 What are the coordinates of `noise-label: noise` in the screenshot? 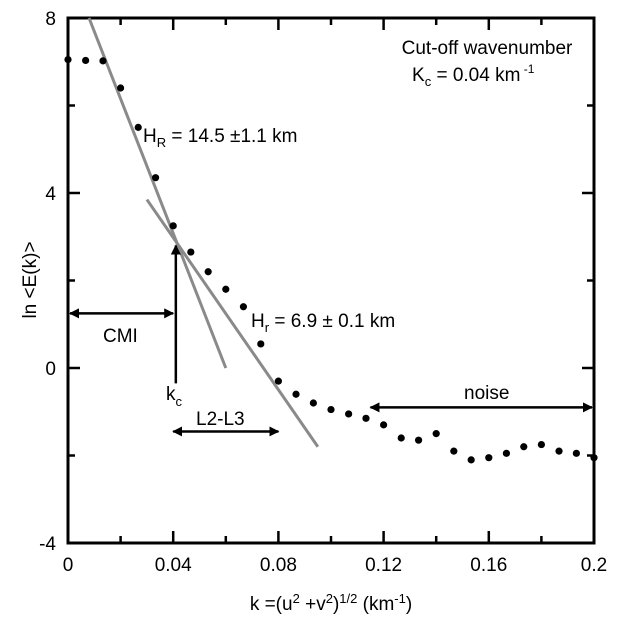 It's located at (486, 393).